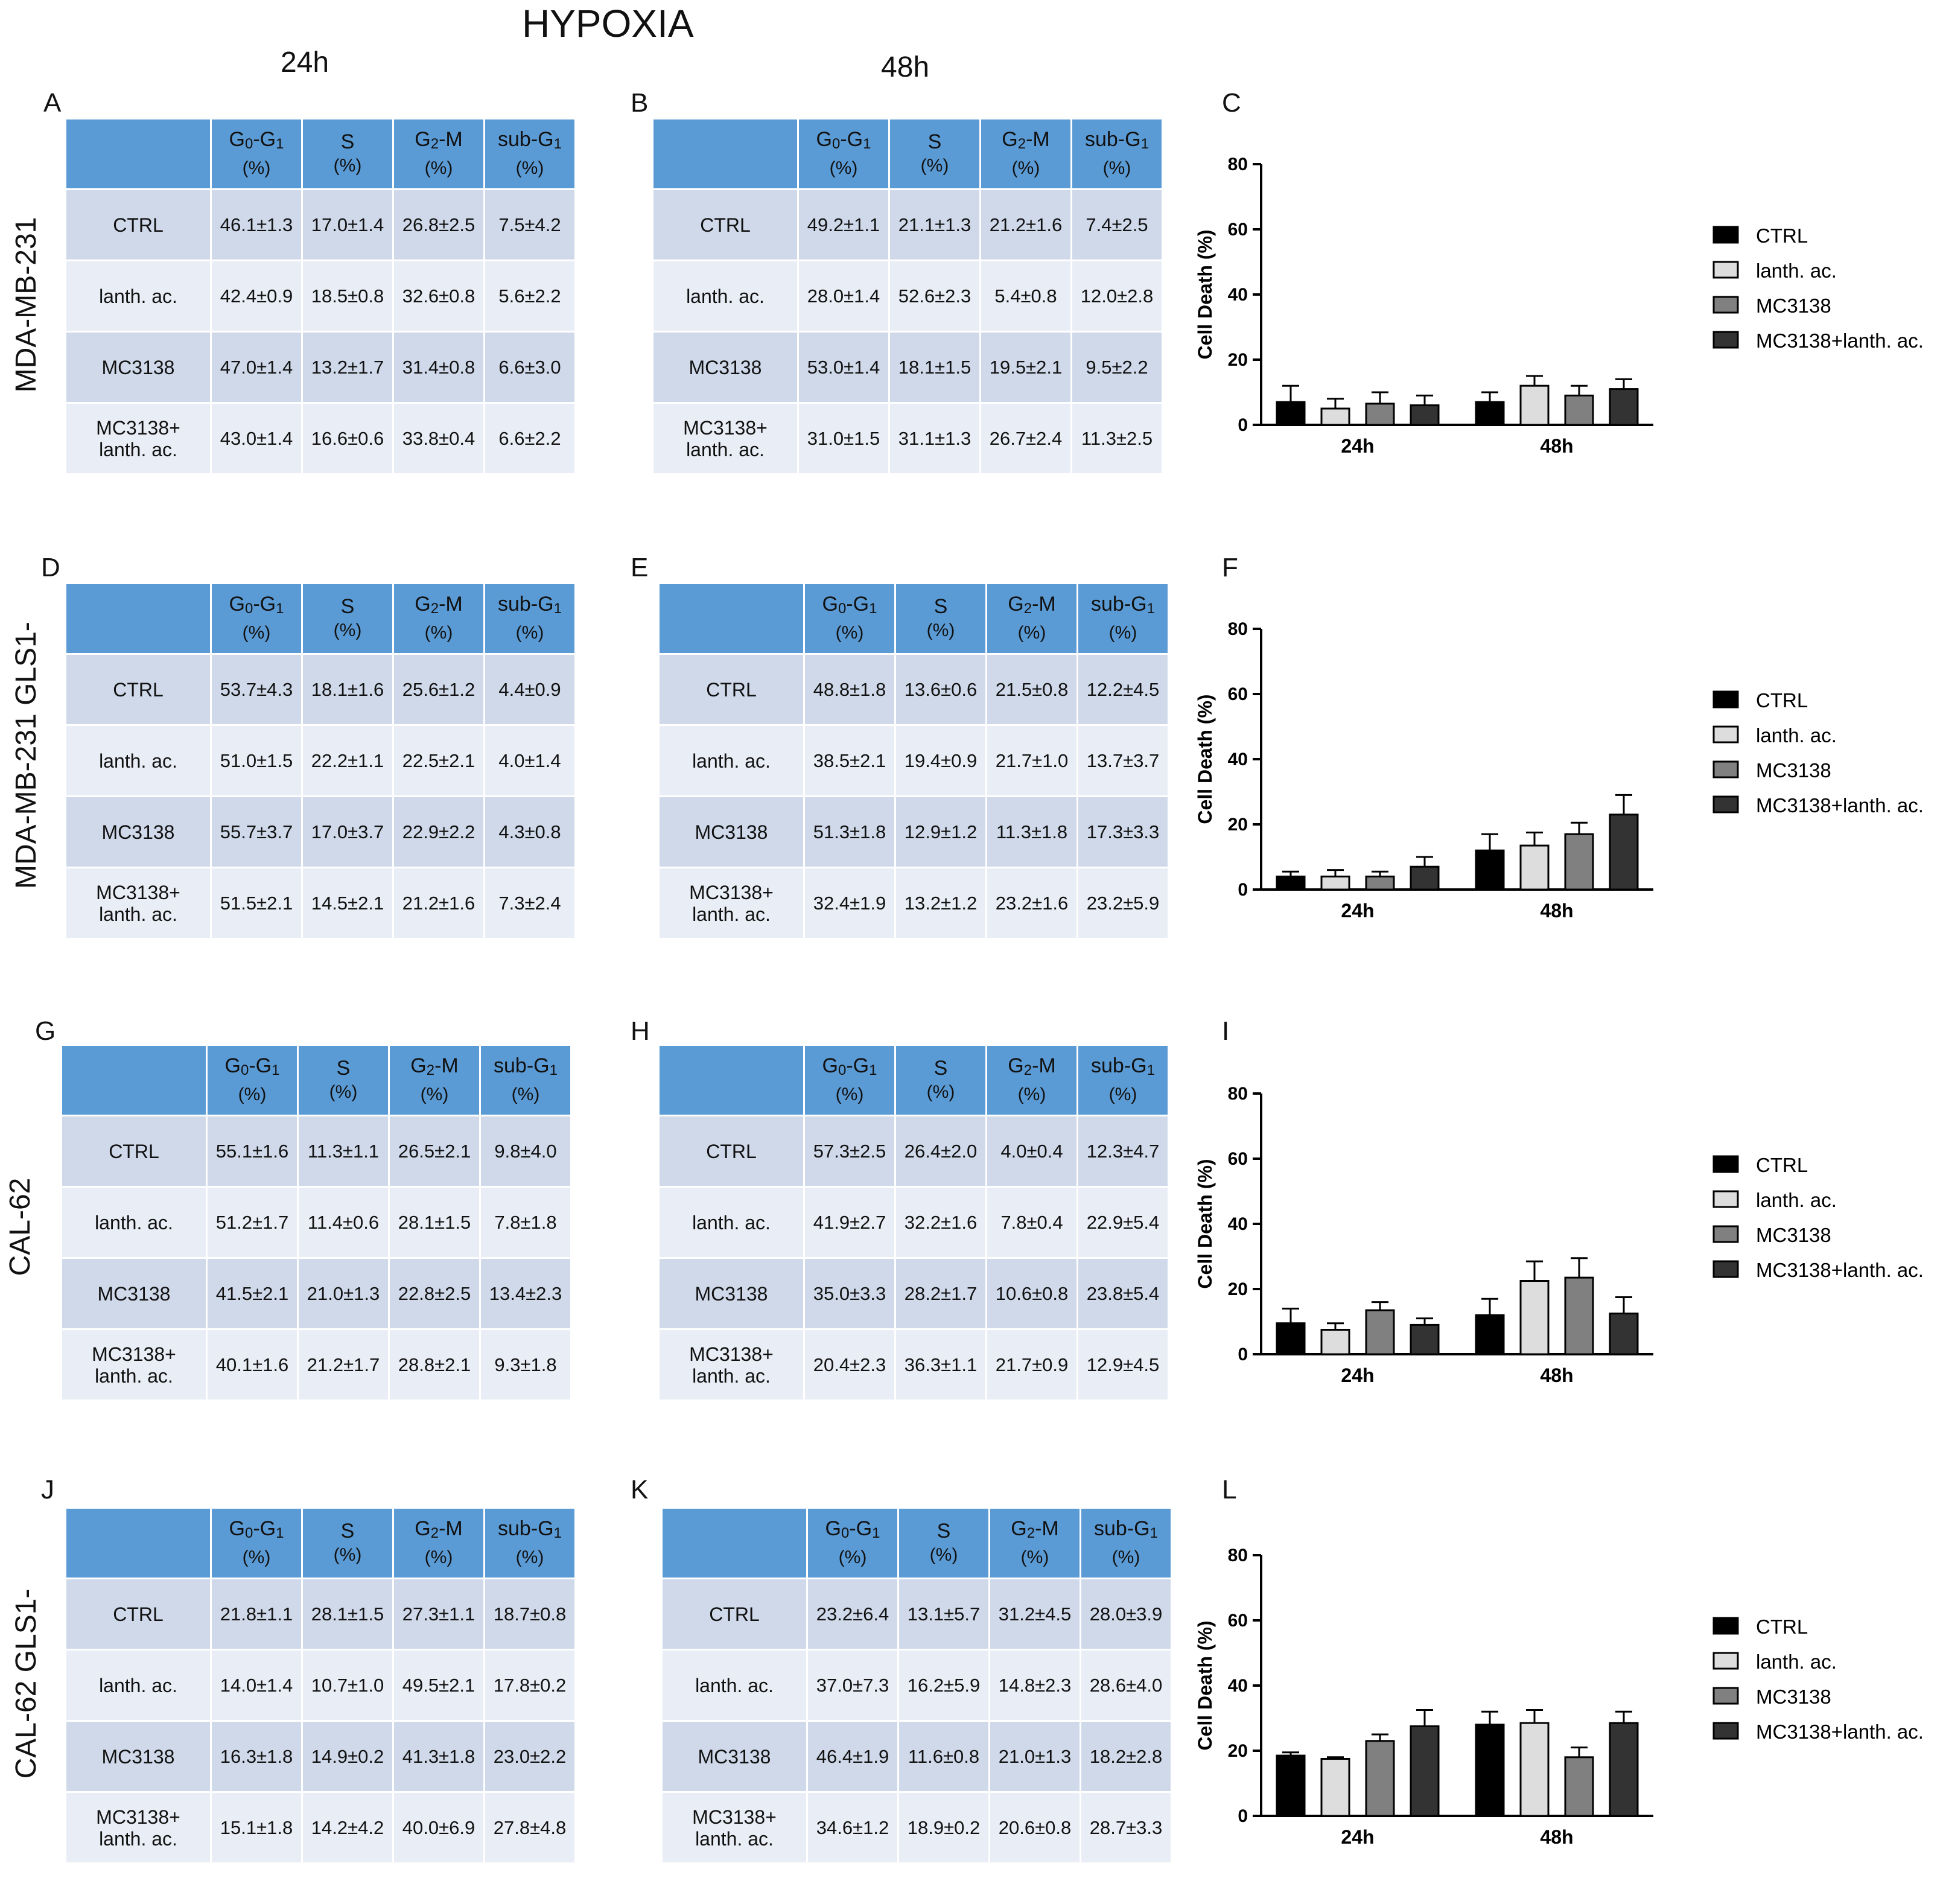  Describe the element at coordinates (256, 1685) in the screenshot. I see `cell-g0-g1: 14.0±1.4` at that location.